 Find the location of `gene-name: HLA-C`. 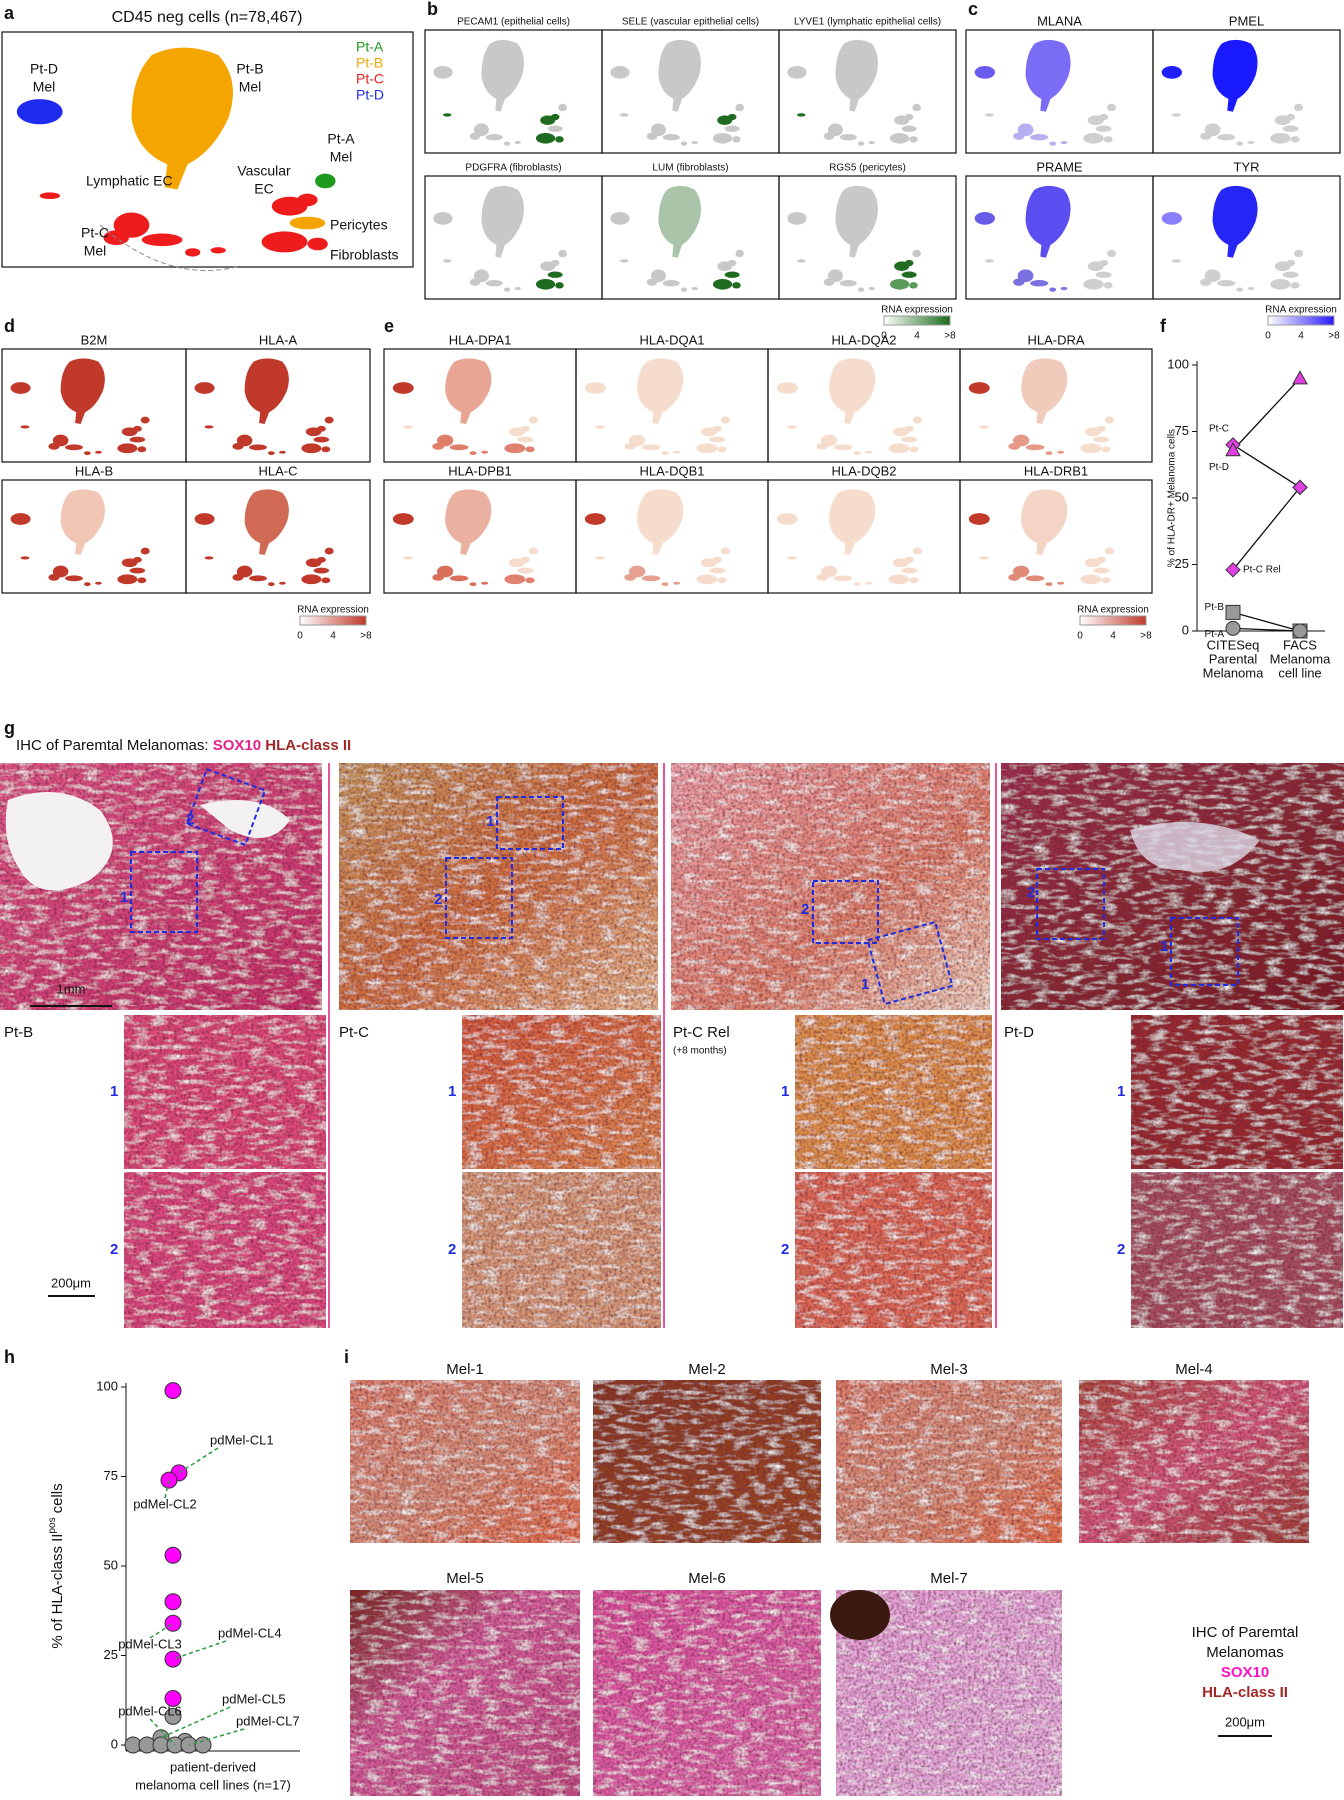

gene-name: HLA-C is located at coordinates (277, 470).